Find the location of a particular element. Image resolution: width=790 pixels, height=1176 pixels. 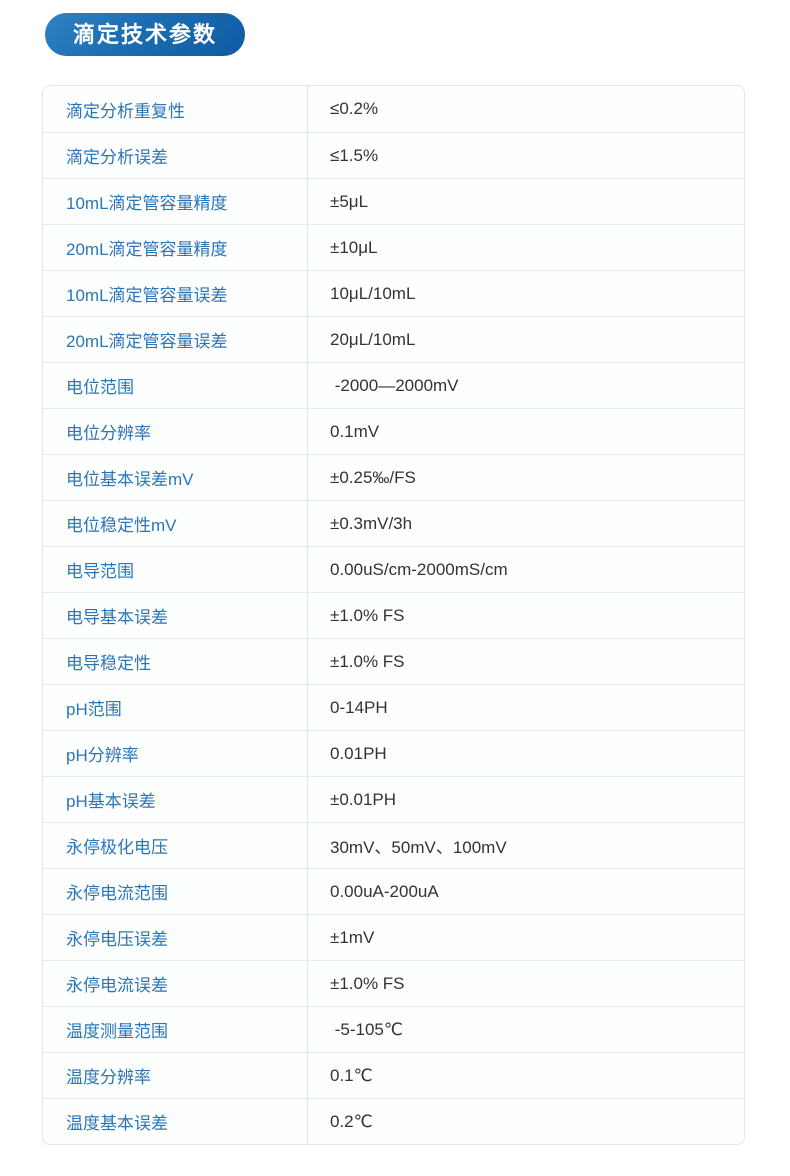

param-value-cell: 0.00uS/cm-2000mS/cm is located at coordinates (419, 569).